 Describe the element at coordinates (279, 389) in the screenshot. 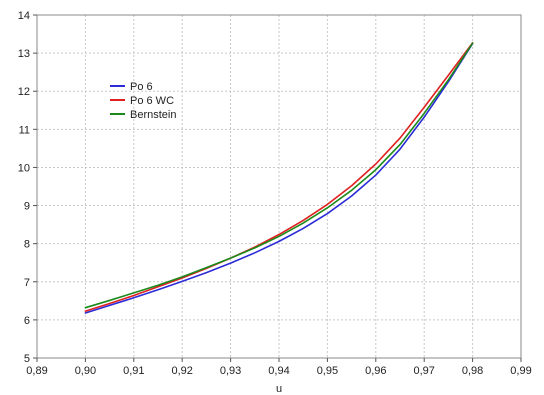

I see `x-axis-label: u` at that location.